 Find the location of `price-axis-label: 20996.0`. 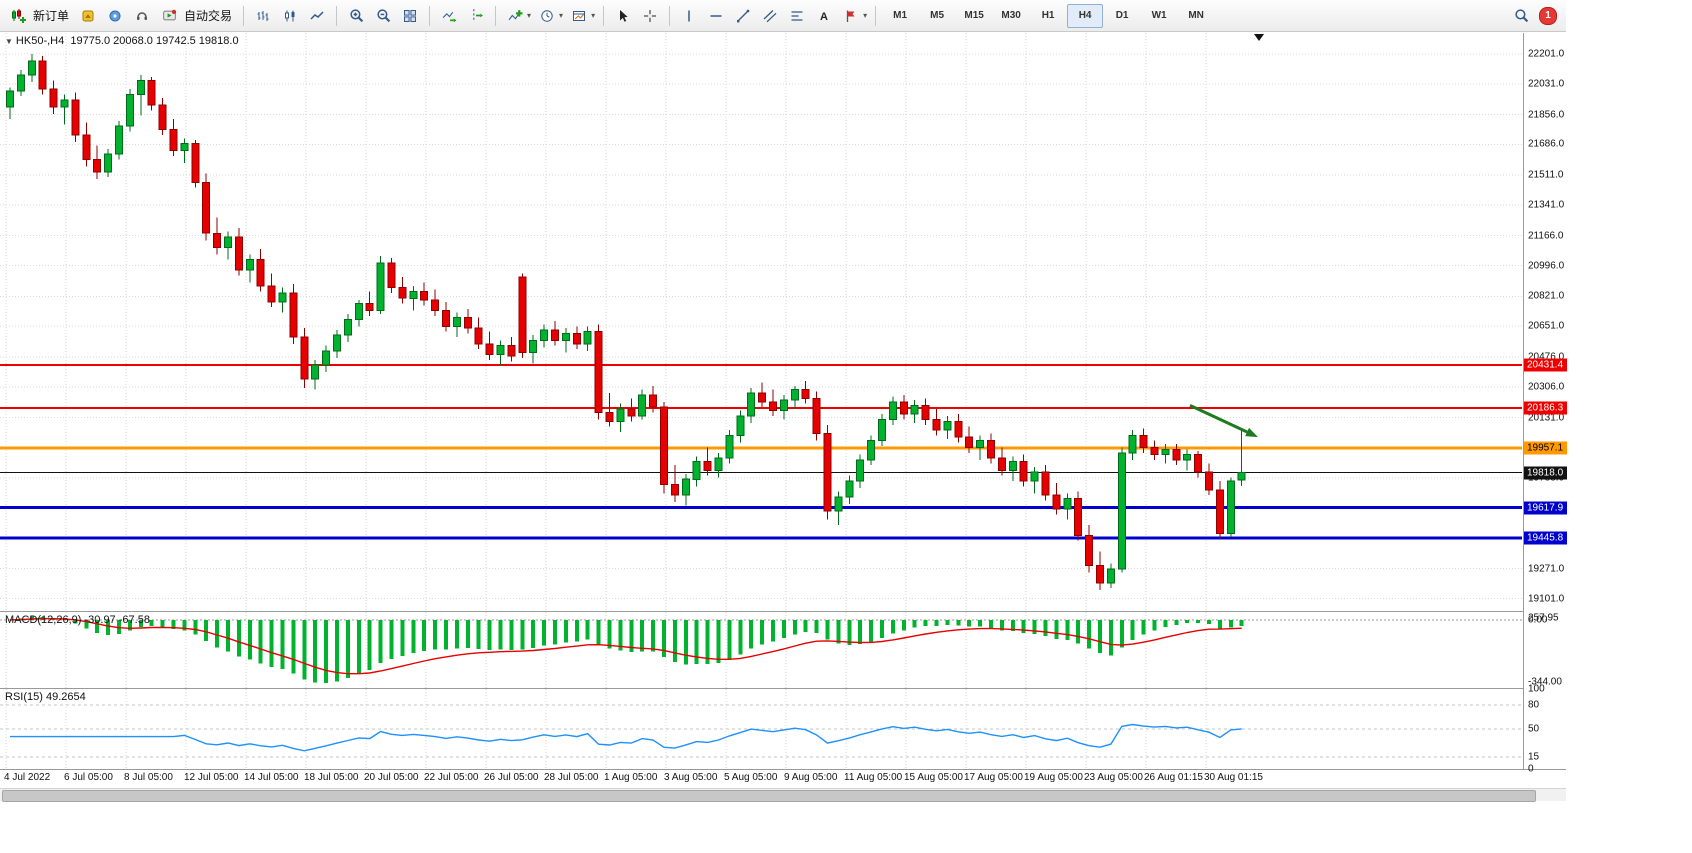

price-axis-label: 20996.0 is located at coordinates (1546, 266).